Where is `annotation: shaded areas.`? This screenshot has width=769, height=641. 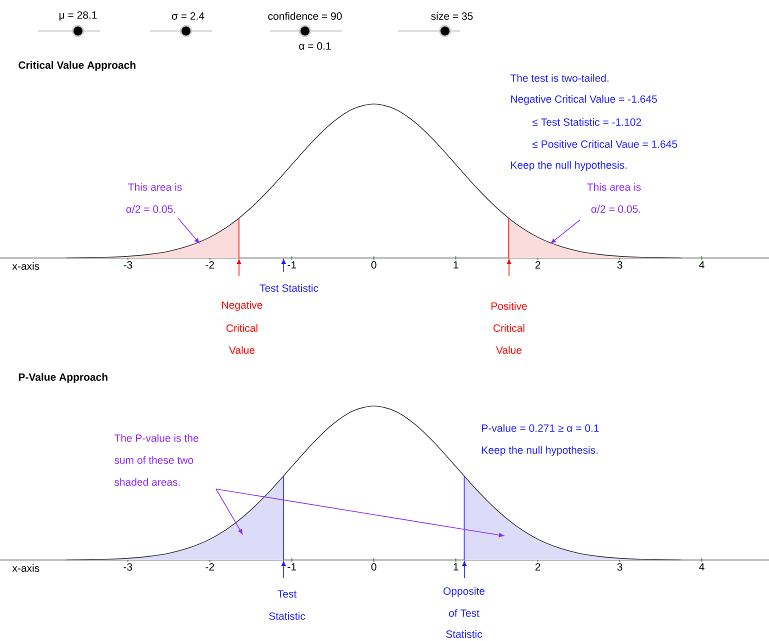 annotation: shaded areas. is located at coordinates (147, 482).